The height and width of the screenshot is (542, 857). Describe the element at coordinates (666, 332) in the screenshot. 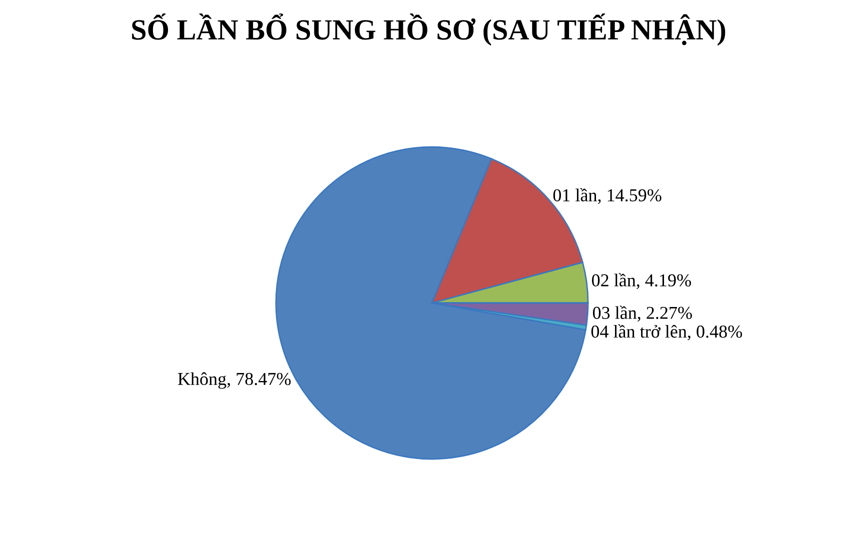

I see `slice-label: 04 lần trở lên, 0.48%` at that location.